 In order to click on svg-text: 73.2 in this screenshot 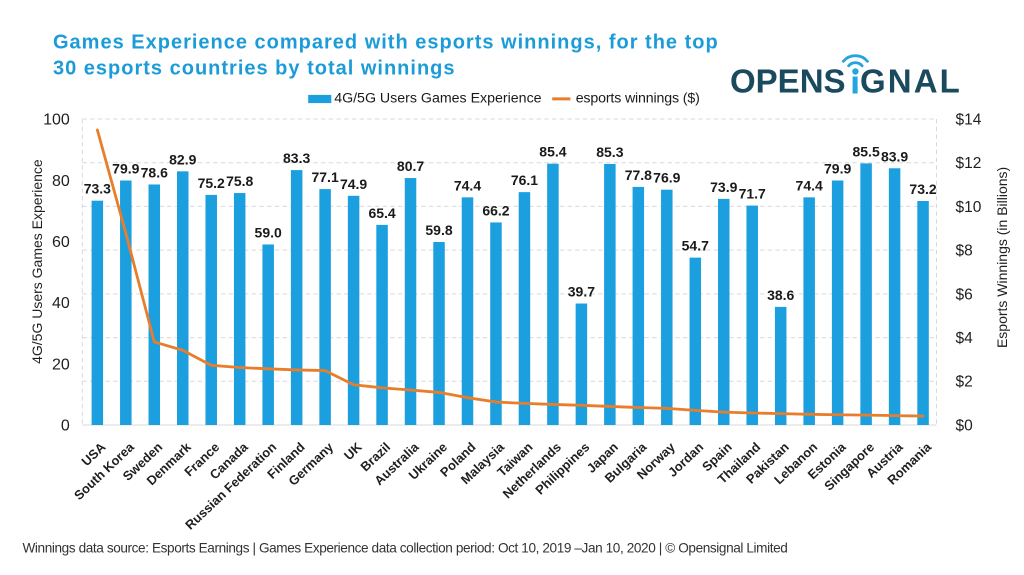, I will do `click(922, 189)`.